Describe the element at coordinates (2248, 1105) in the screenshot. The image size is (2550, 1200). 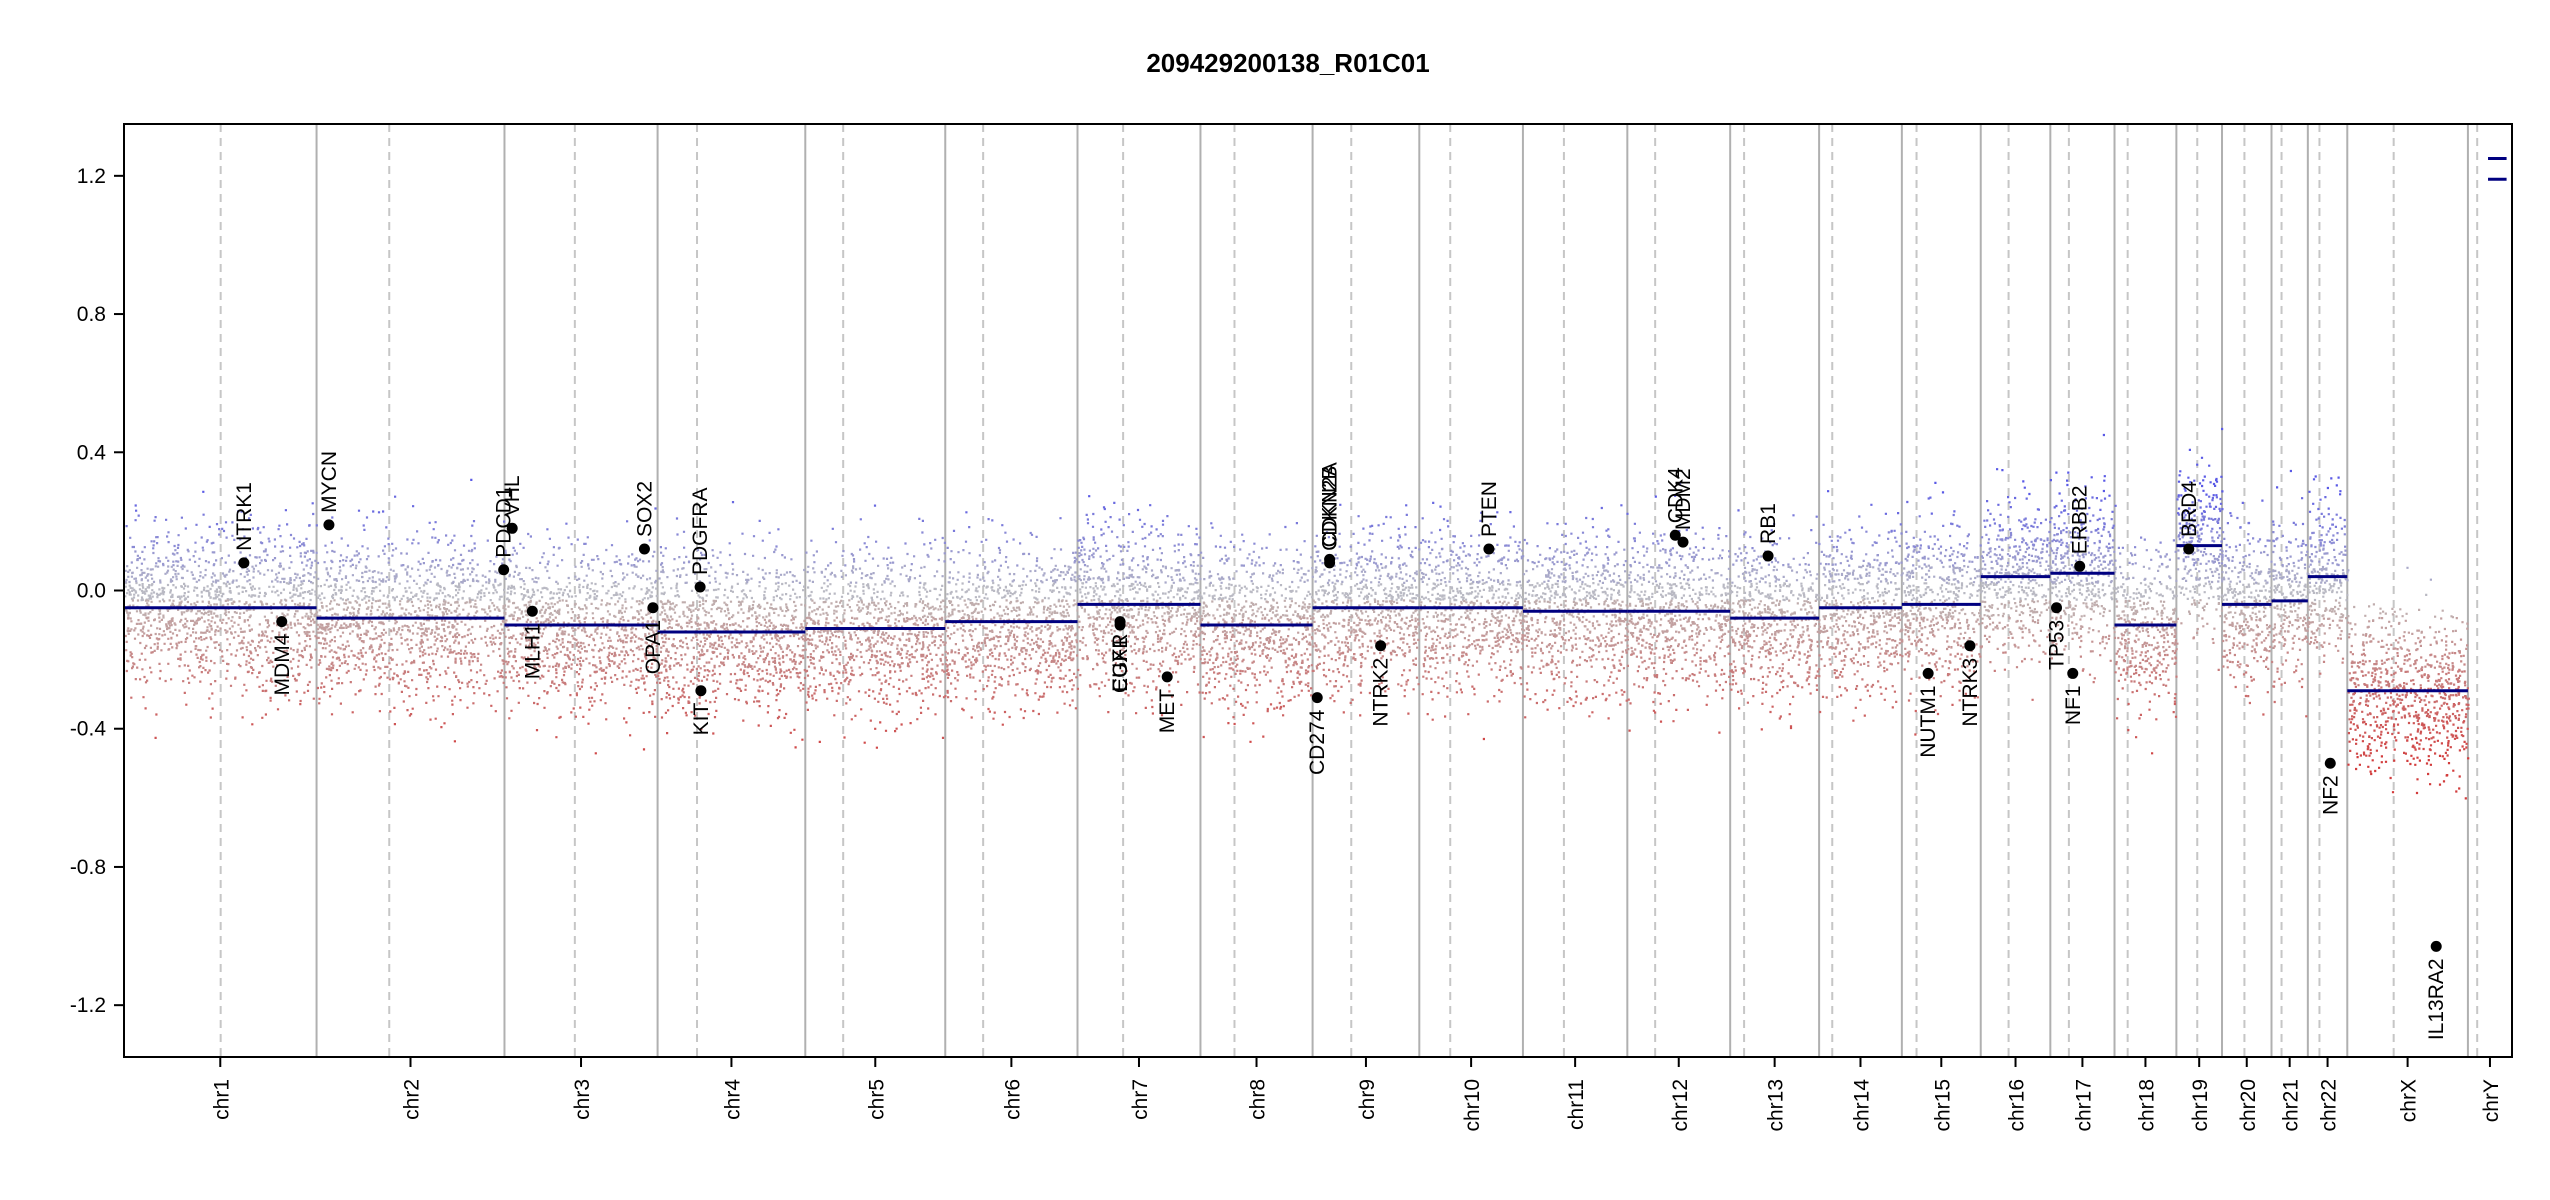
I see `chromosome-label: chr20` at that location.